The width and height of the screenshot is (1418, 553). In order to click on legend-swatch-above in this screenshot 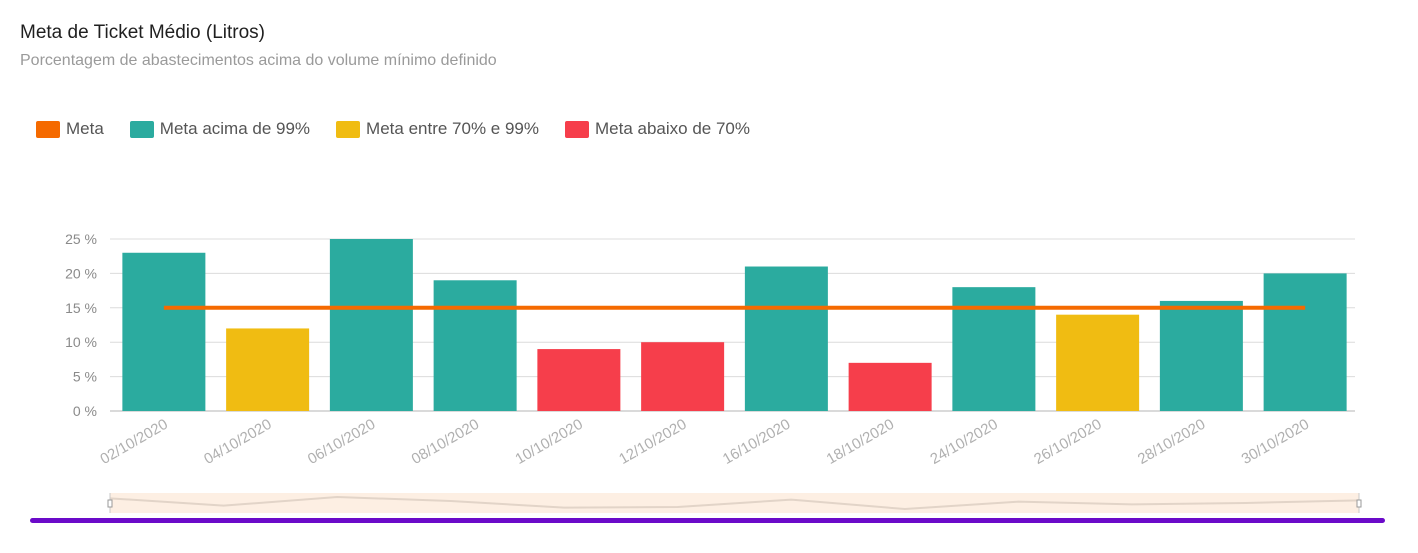, I will do `click(141, 129)`.